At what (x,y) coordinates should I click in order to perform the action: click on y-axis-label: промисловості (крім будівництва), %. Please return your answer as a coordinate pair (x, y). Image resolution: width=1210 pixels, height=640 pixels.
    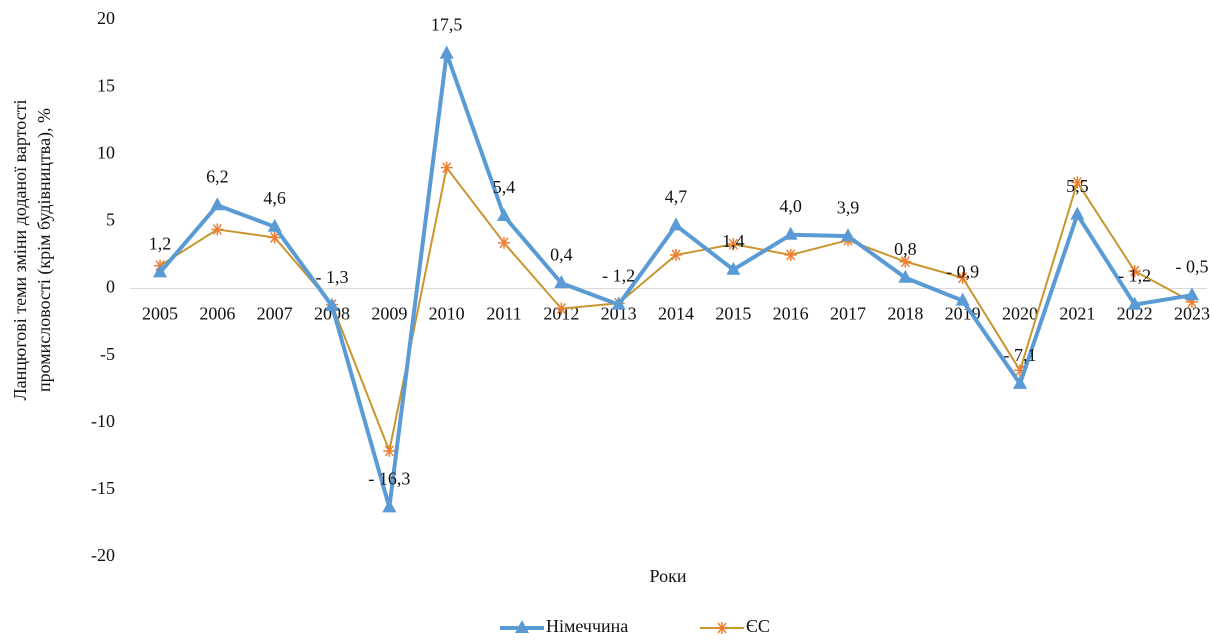
    Looking at the image, I should click on (44, 250).